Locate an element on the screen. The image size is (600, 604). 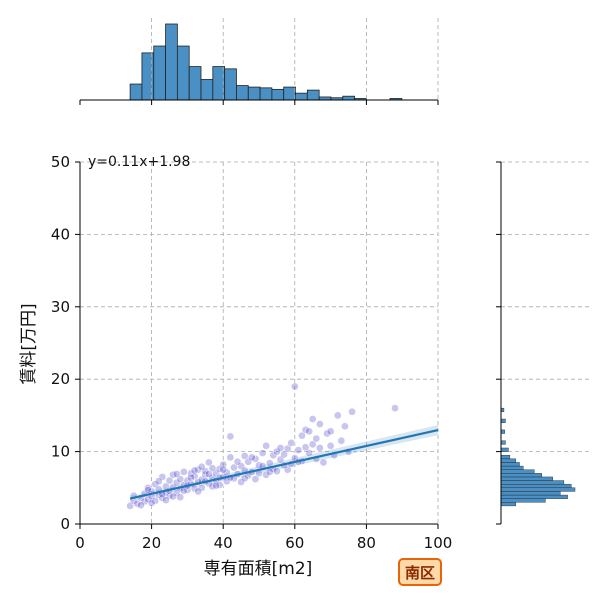
regression-equation-label: y=0.11x+1.98 is located at coordinates (139, 162).